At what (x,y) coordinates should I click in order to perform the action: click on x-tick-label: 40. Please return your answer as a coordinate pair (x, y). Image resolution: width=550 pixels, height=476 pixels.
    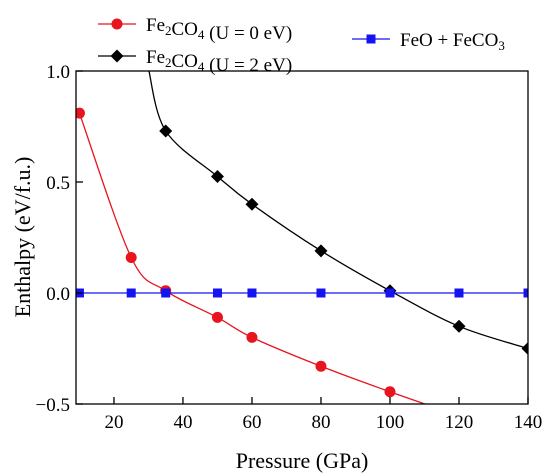
    Looking at the image, I should click on (182, 422).